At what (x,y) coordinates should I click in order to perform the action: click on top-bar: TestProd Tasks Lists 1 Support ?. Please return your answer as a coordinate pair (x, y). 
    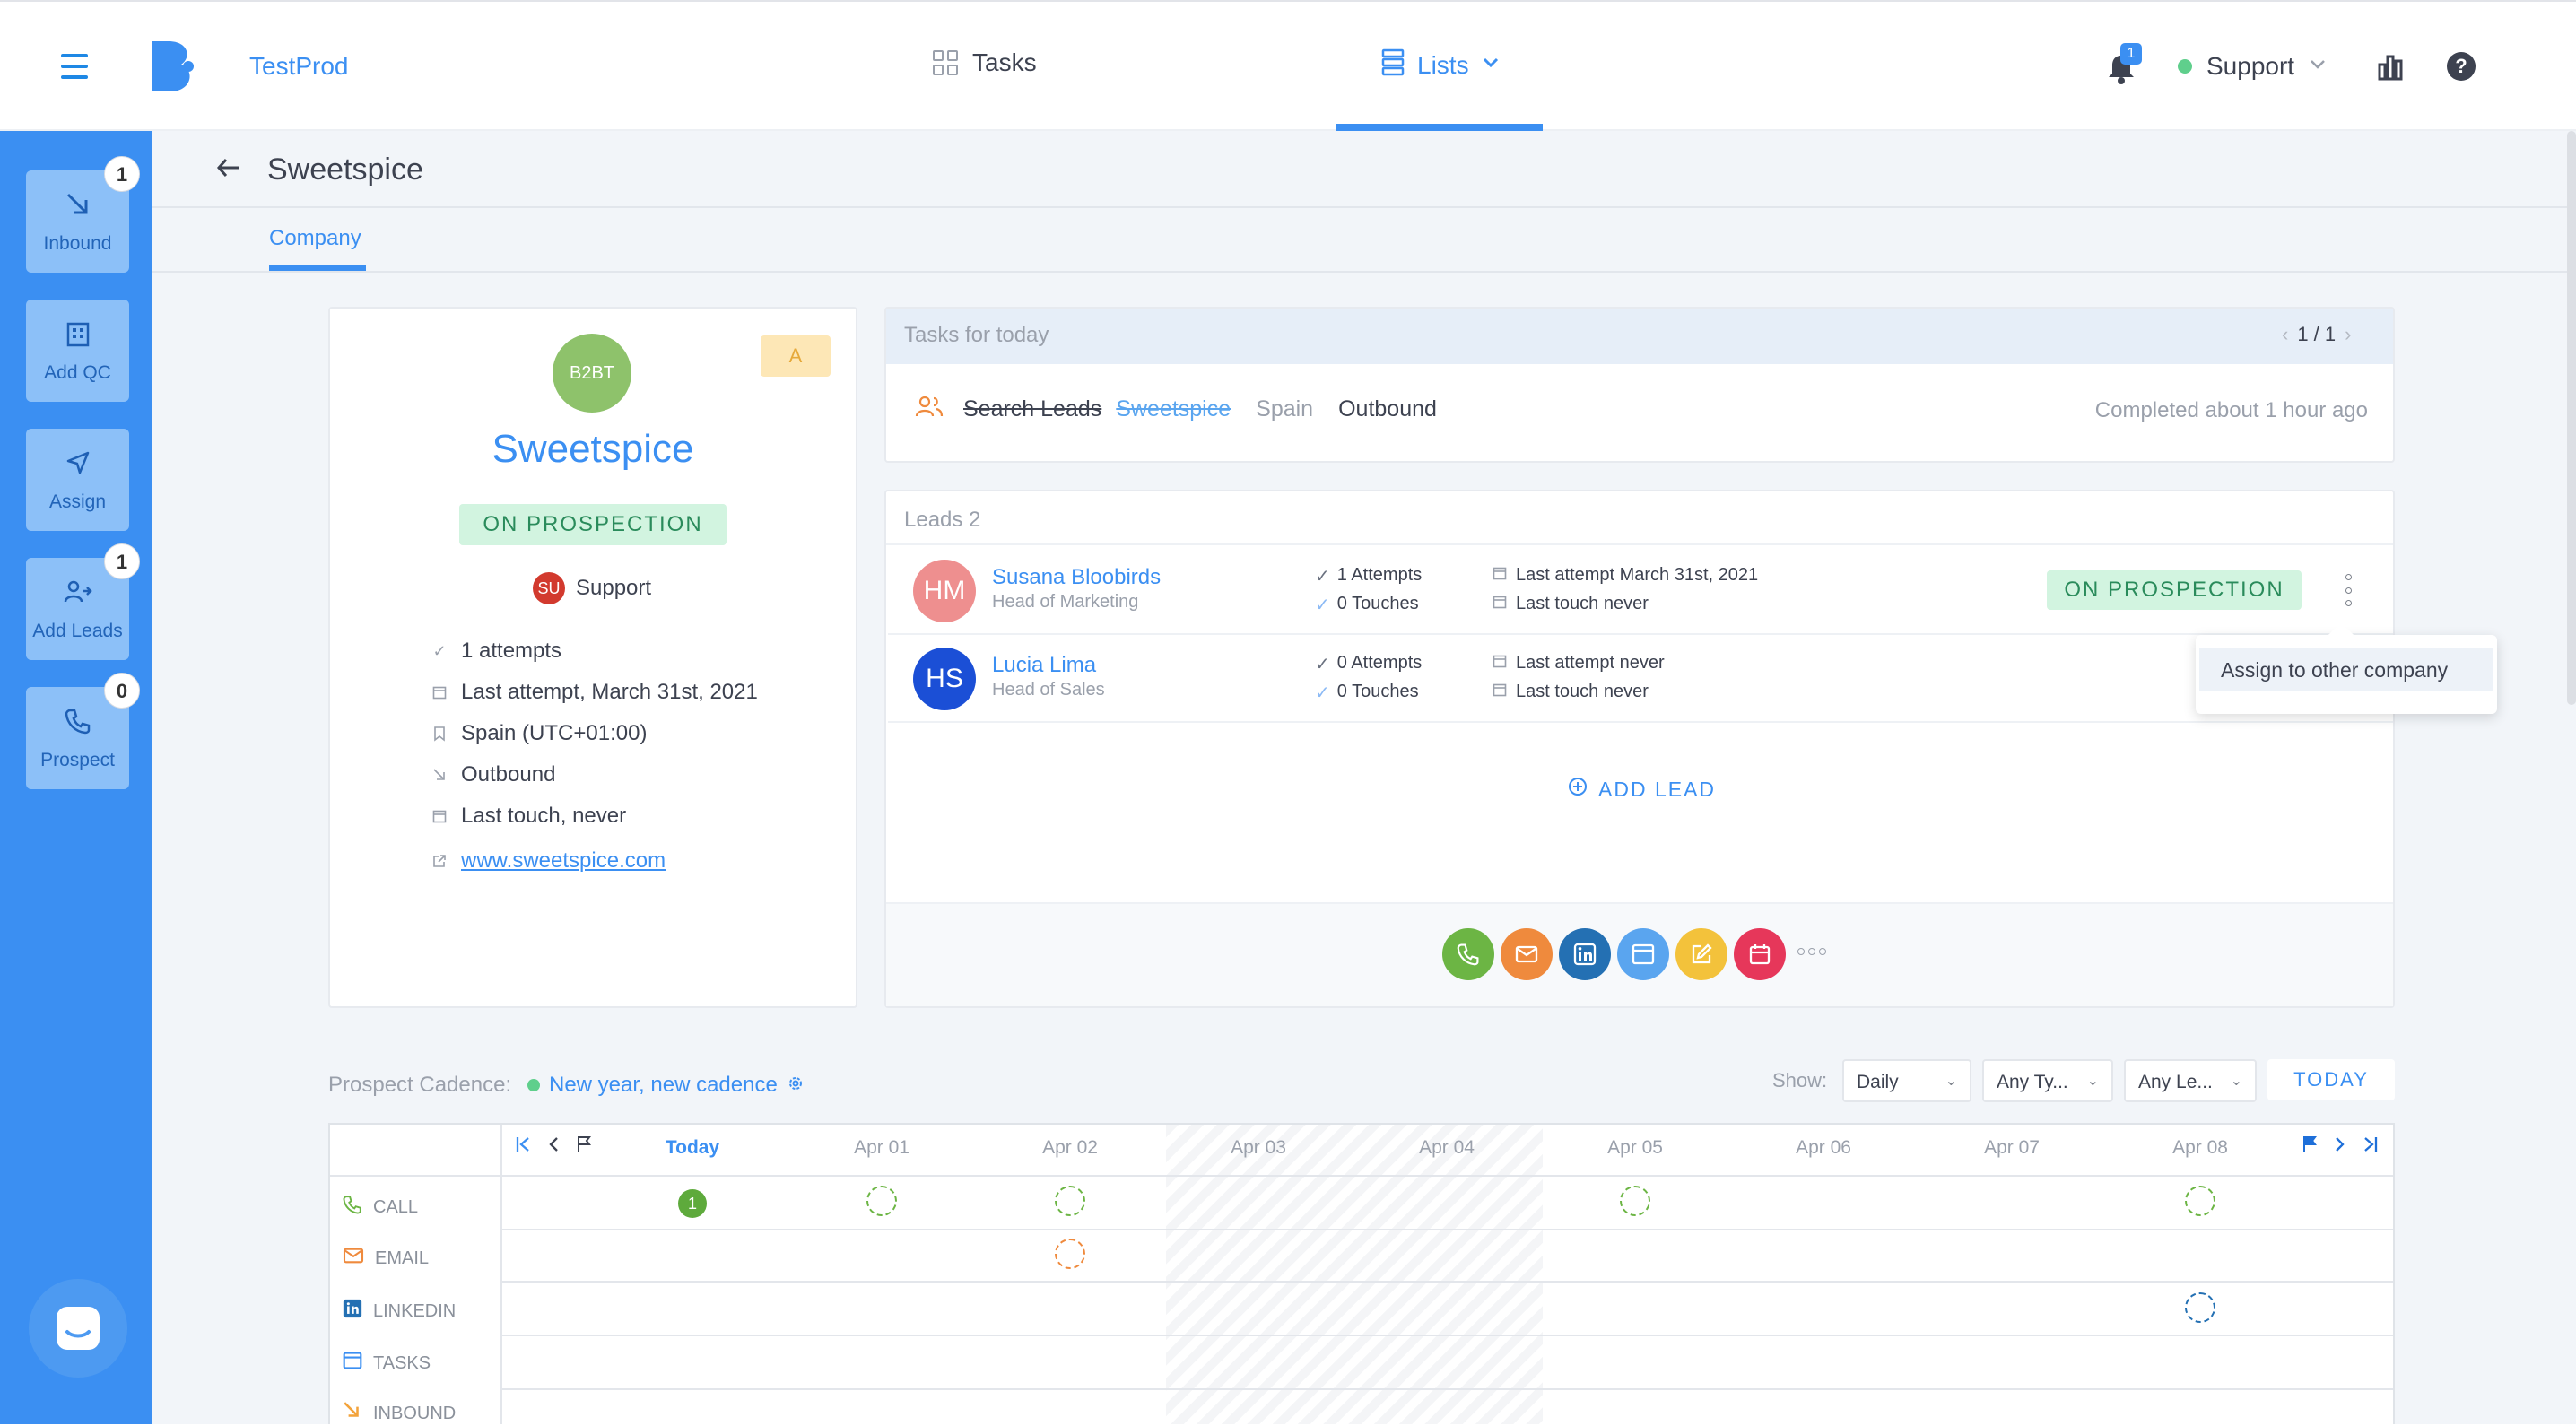
    Looking at the image, I should click on (1288, 65).